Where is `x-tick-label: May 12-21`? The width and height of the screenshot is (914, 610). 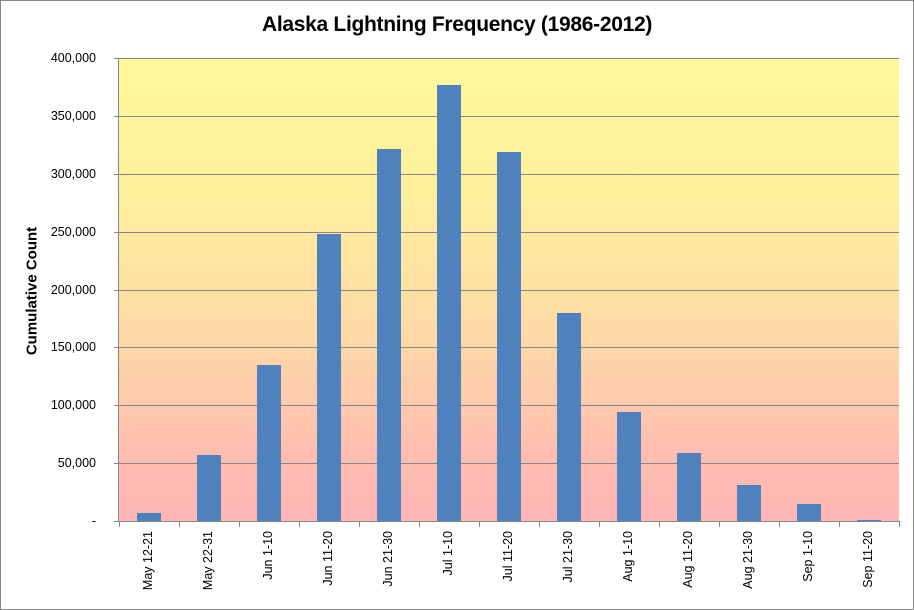
x-tick-label: May 12-21 is located at coordinates (148, 561).